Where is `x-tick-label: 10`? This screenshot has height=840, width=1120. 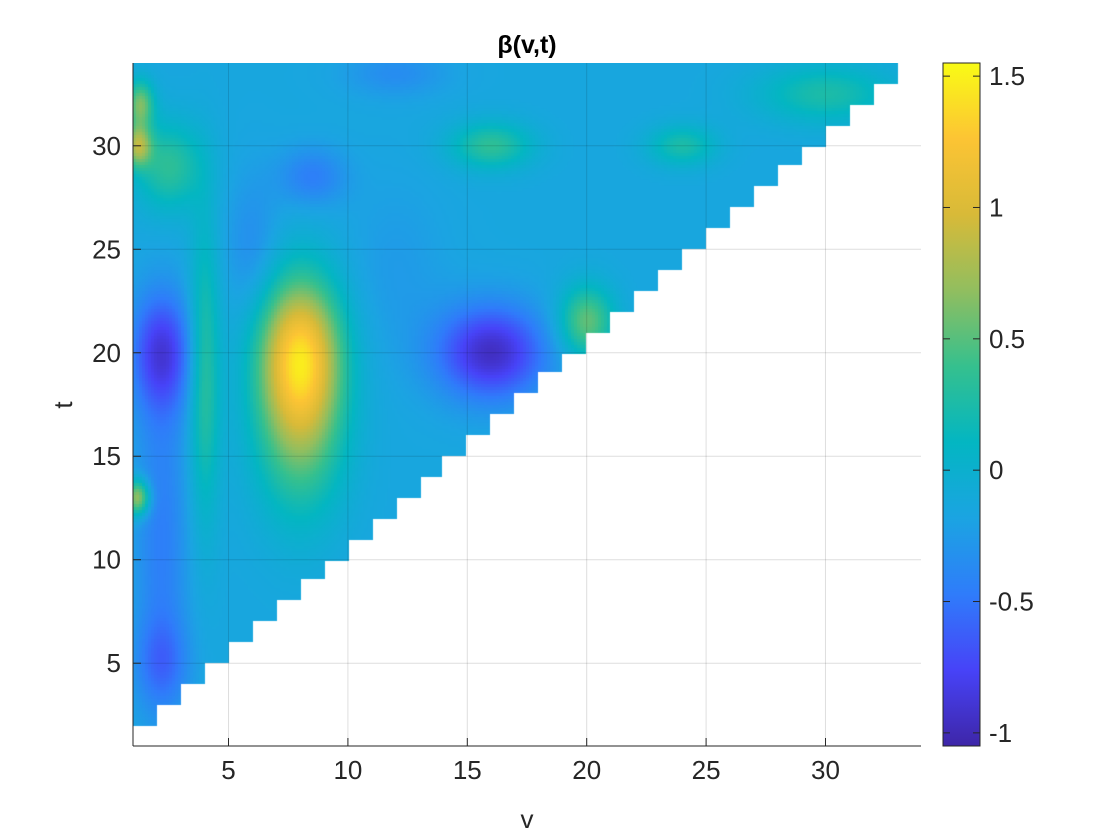
x-tick-label: 10 is located at coordinates (347, 770).